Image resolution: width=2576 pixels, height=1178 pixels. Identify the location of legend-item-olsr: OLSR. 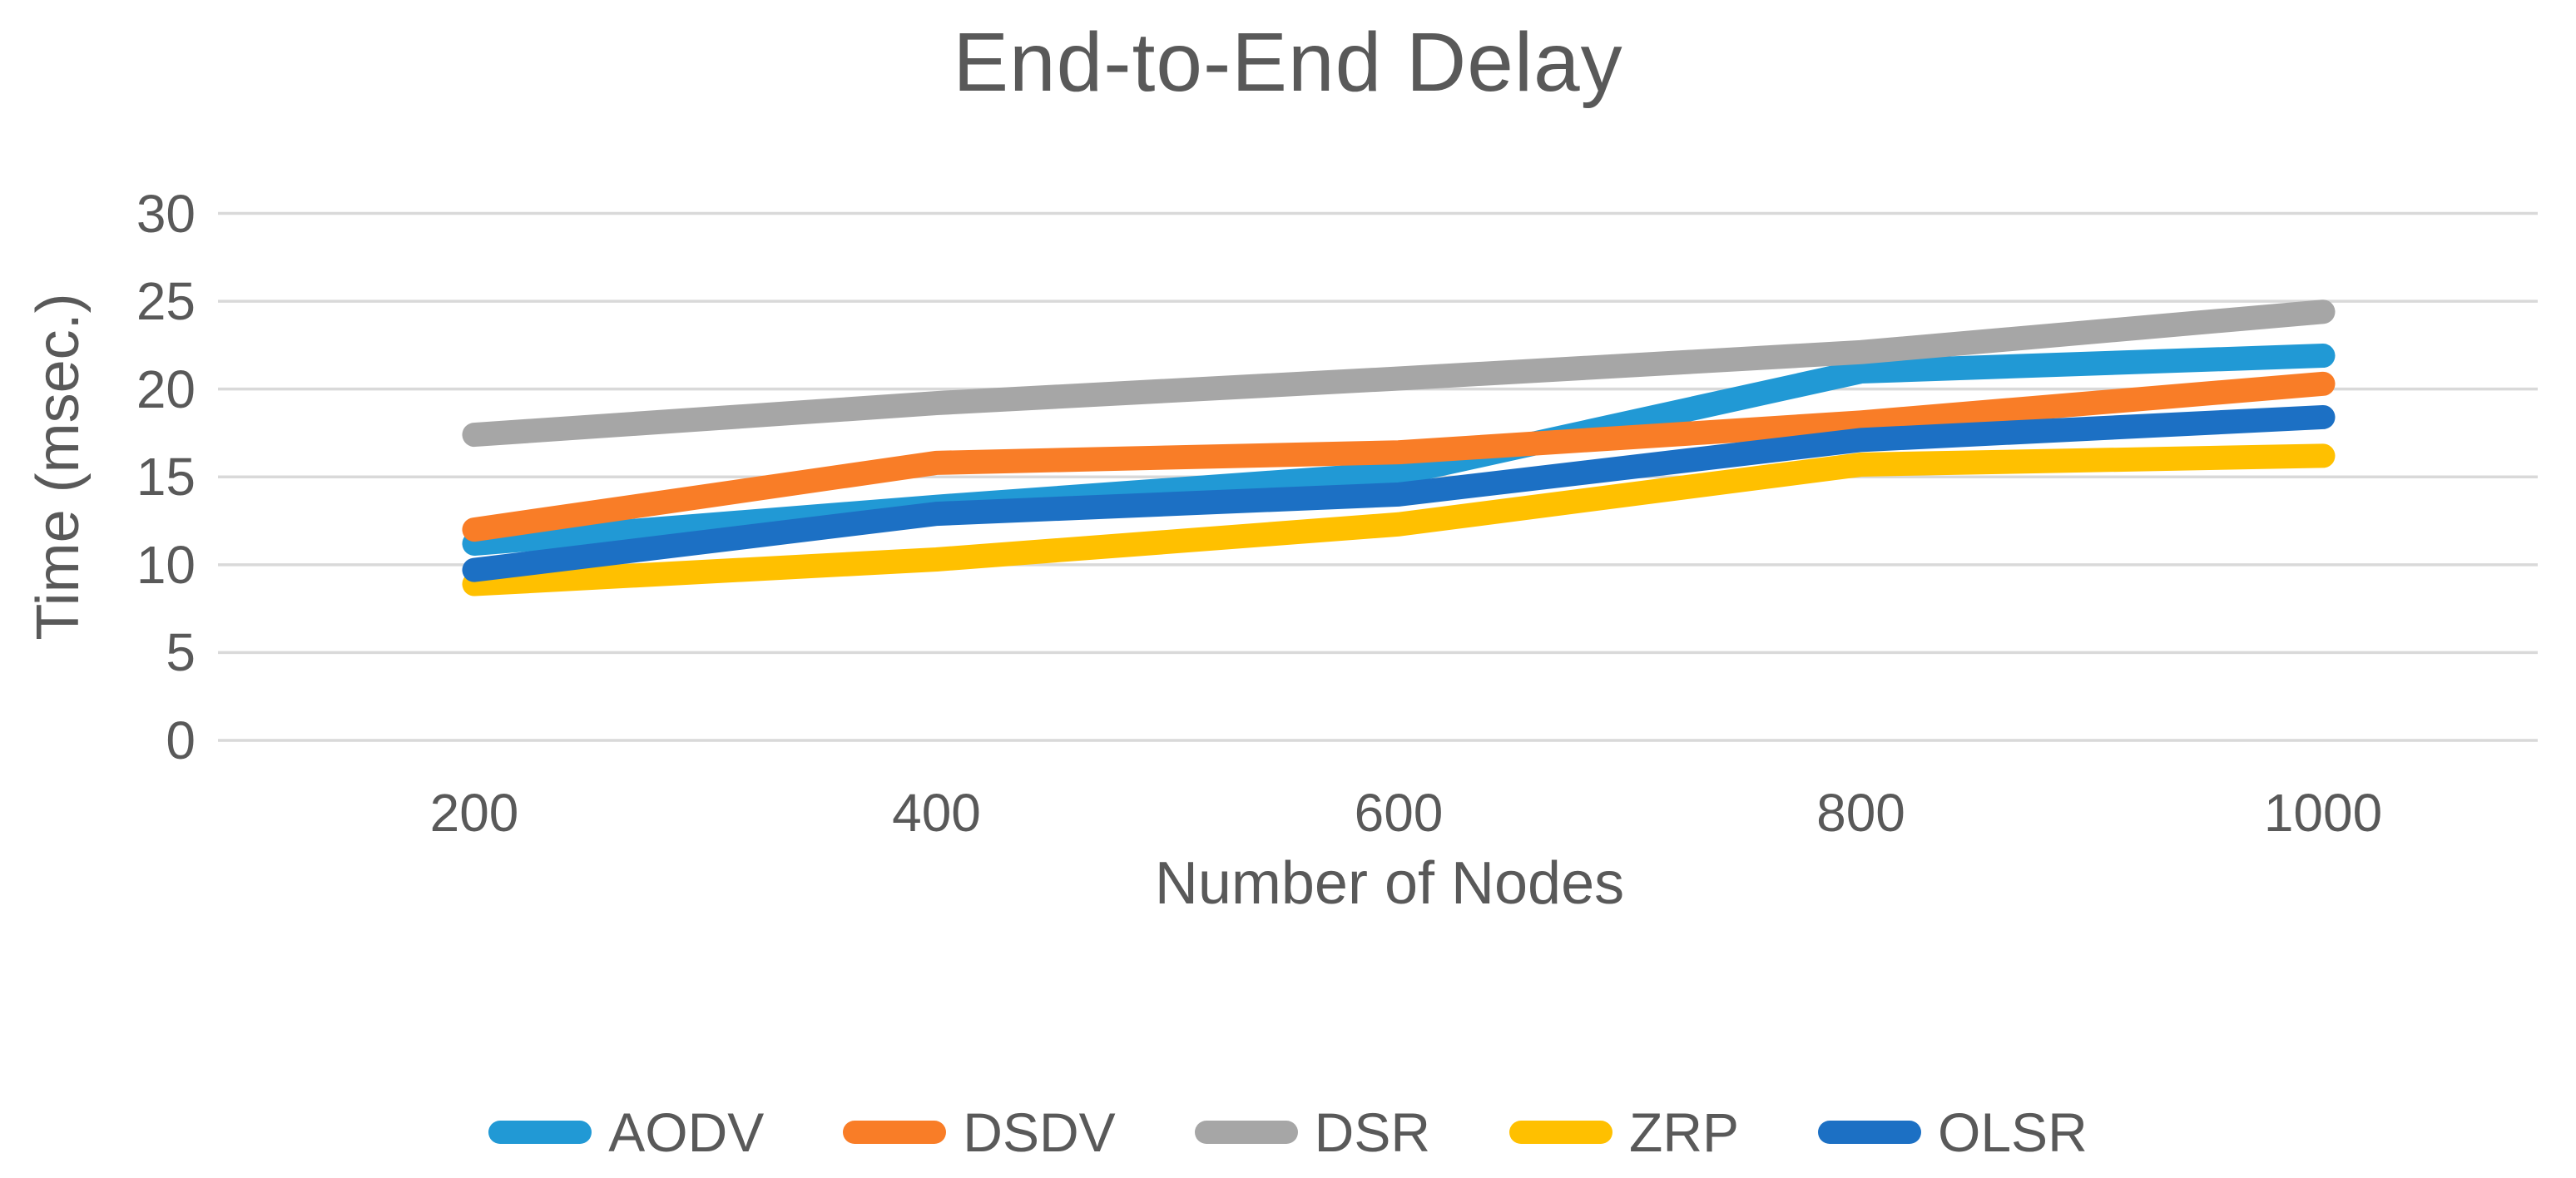
(1953, 1132).